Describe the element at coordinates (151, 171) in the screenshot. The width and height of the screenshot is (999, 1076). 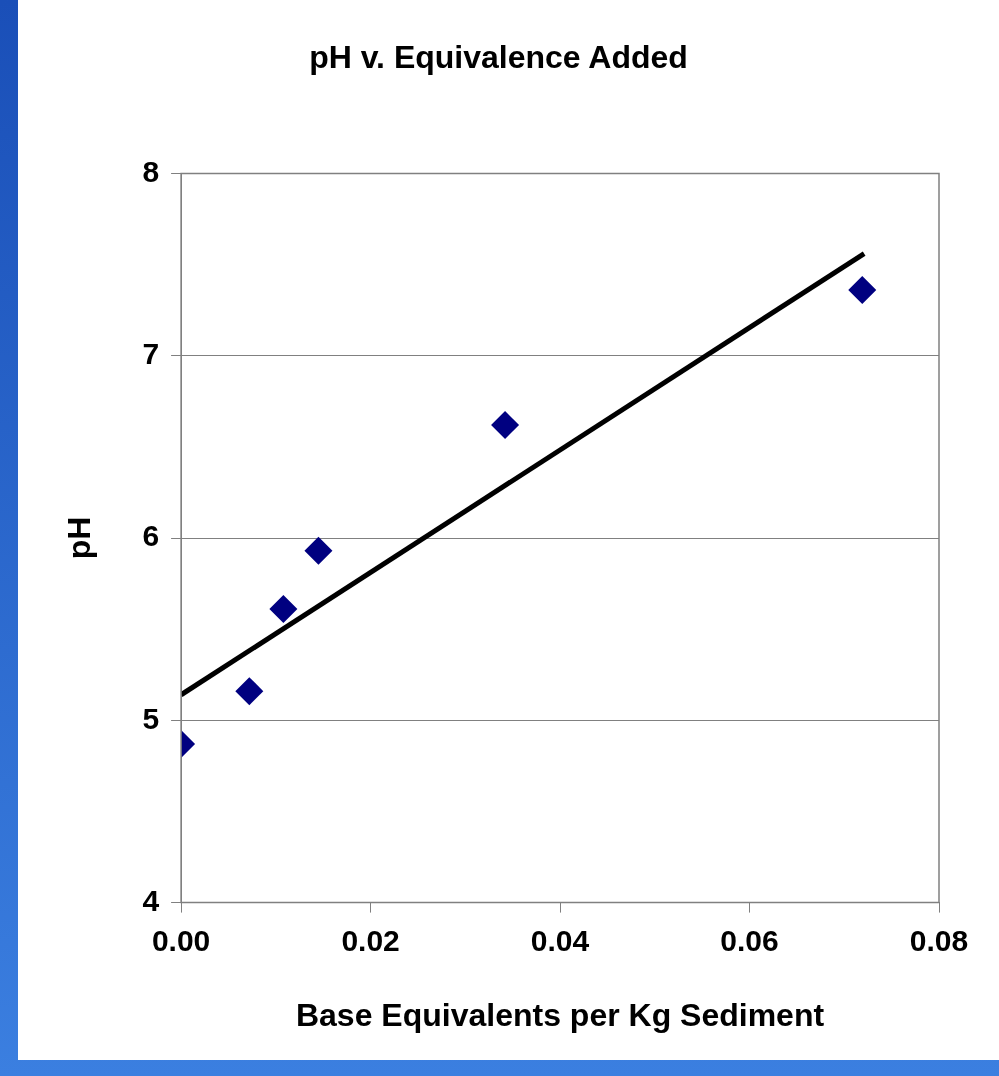
I see `y-tick-label: 8` at that location.